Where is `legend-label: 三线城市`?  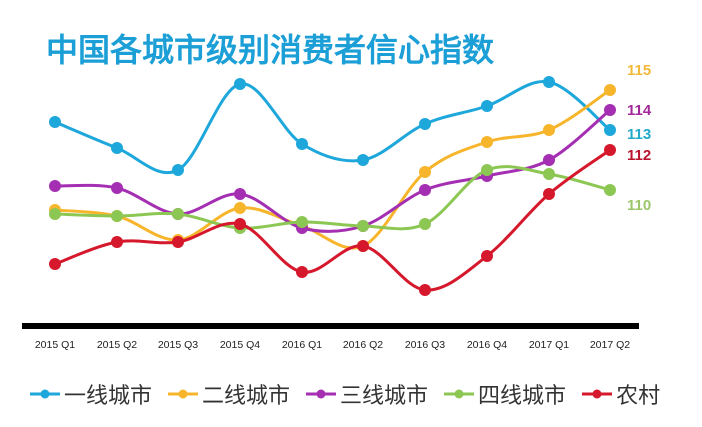 legend-label: 三线城市 is located at coordinates (384, 396).